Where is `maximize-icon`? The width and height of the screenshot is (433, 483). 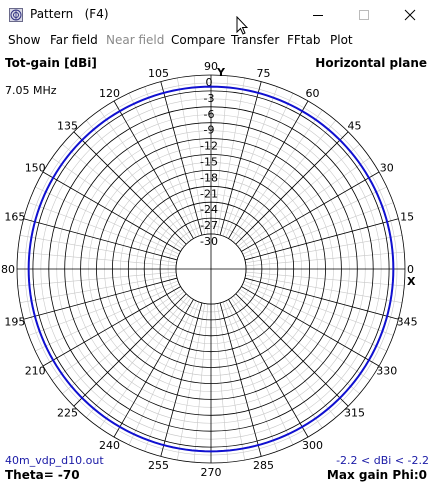
maximize-icon is located at coordinates (364, 15).